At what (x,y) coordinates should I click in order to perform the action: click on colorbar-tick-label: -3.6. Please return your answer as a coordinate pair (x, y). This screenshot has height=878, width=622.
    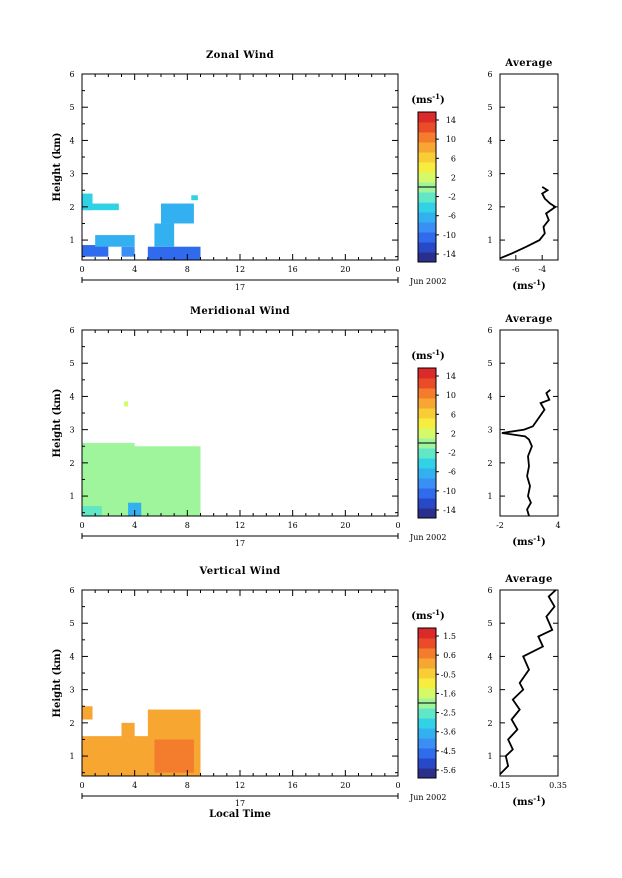
    Looking at the image, I should click on (448, 732).